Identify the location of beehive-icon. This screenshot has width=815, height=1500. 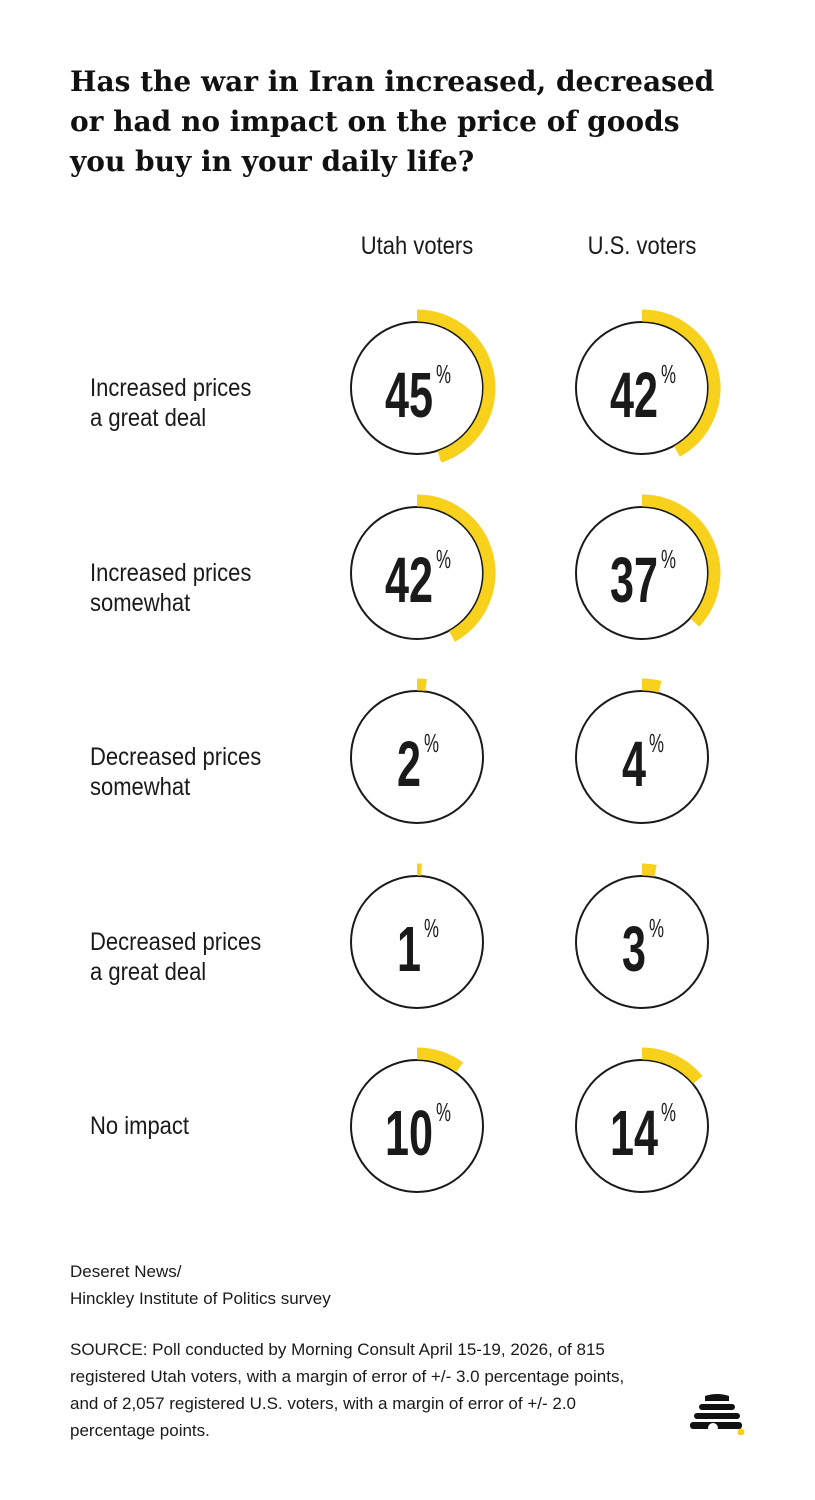
(717, 1414).